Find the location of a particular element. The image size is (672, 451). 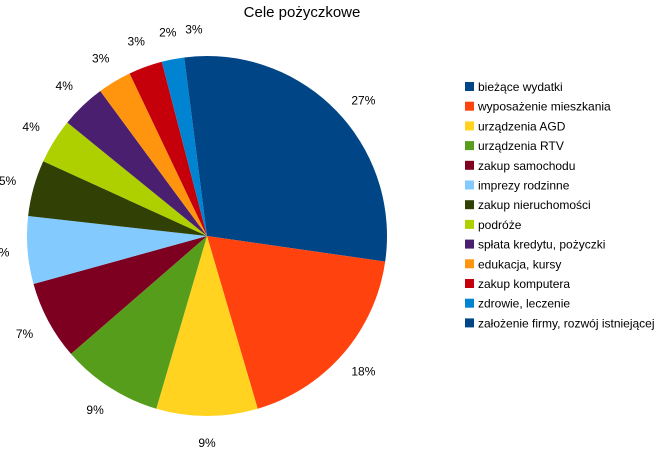

legend-label: spłata kredytu, pożyczki is located at coordinates (541, 245).